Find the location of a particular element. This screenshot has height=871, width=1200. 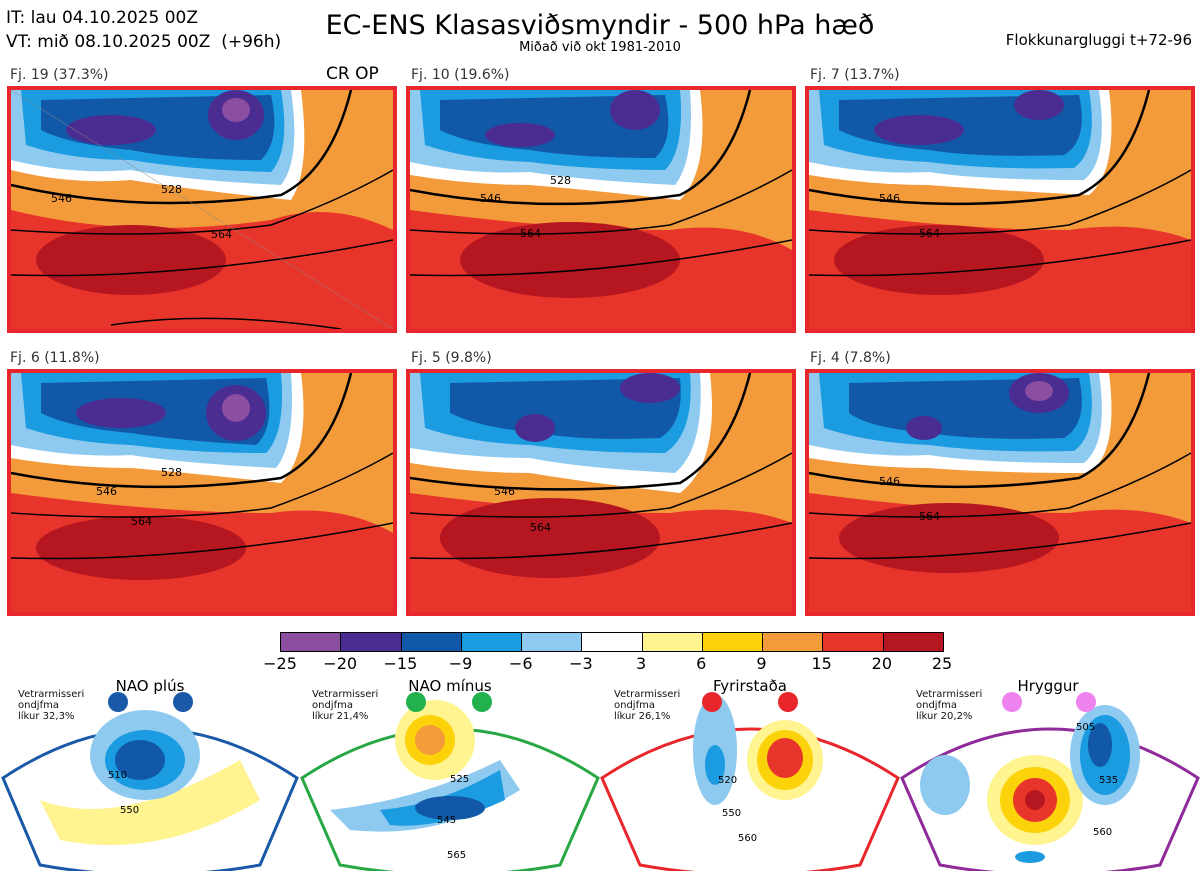

cluster-map-5: 546 564 is located at coordinates (601, 492).